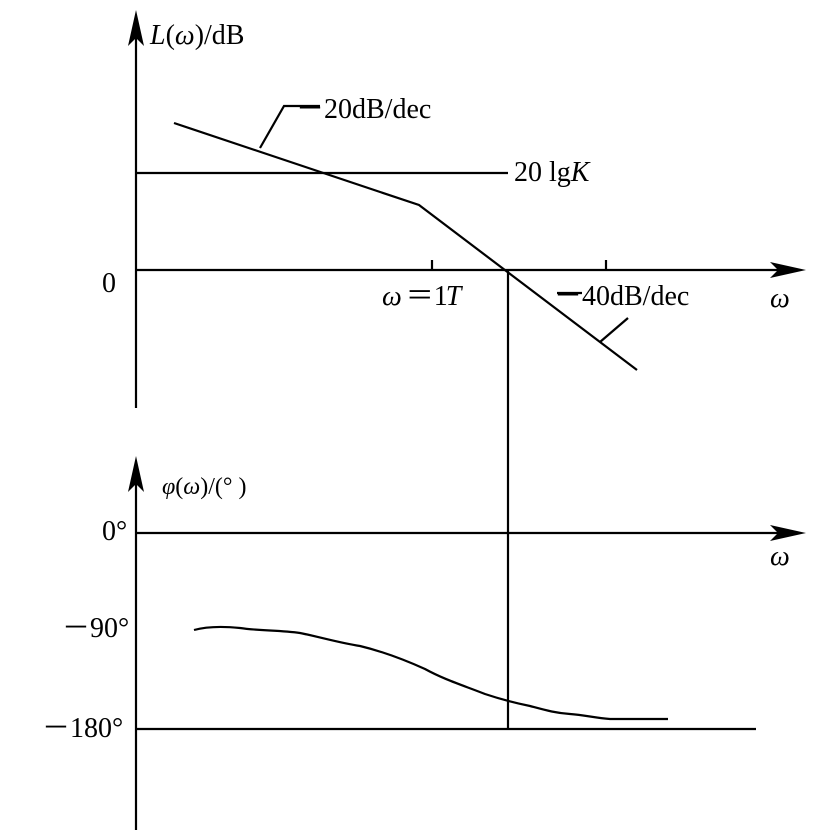 Image resolution: width=815 pixels, height=837 pixels. What do you see at coordinates (780, 298) in the screenshot?
I see `magnitude-x-axis-label: ω` at bounding box center [780, 298].